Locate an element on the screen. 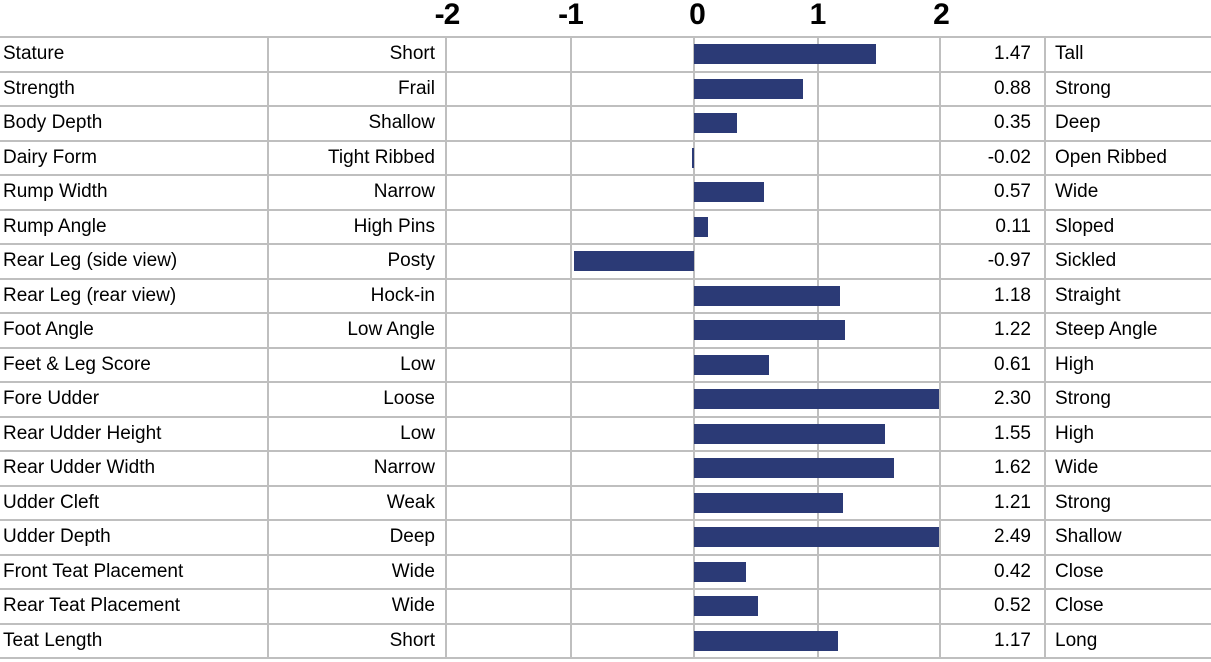 Image resolution: width=1211 pixels, height=662 pixels. trait-value: 1.17 is located at coordinates (993, 640).